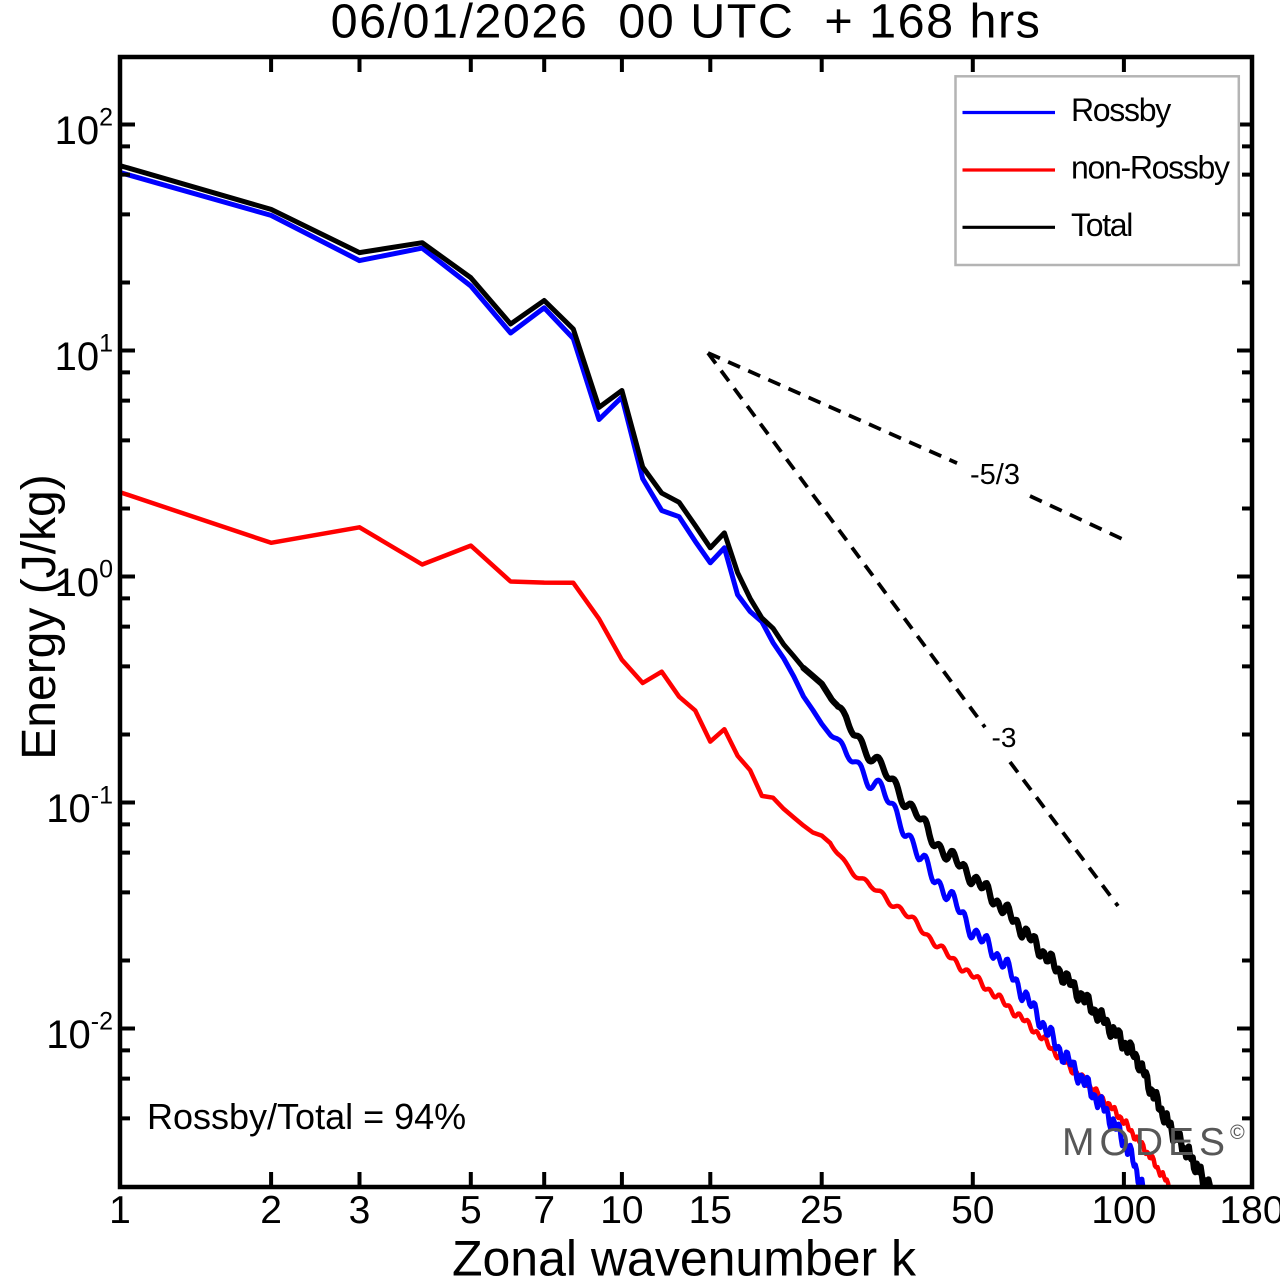  What do you see at coordinates (306, 1116) in the screenshot?
I see `svg-text: Rossby/Total = 94%` at bounding box center [306, 1116].